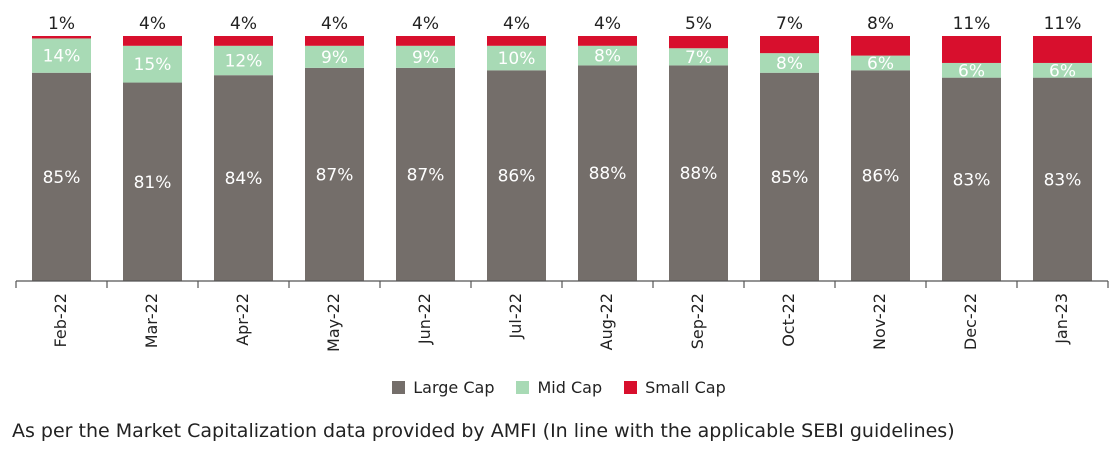 The image size is (1118, 459). I want to click on data-label-small-cap: 5%, so click(698, 24).